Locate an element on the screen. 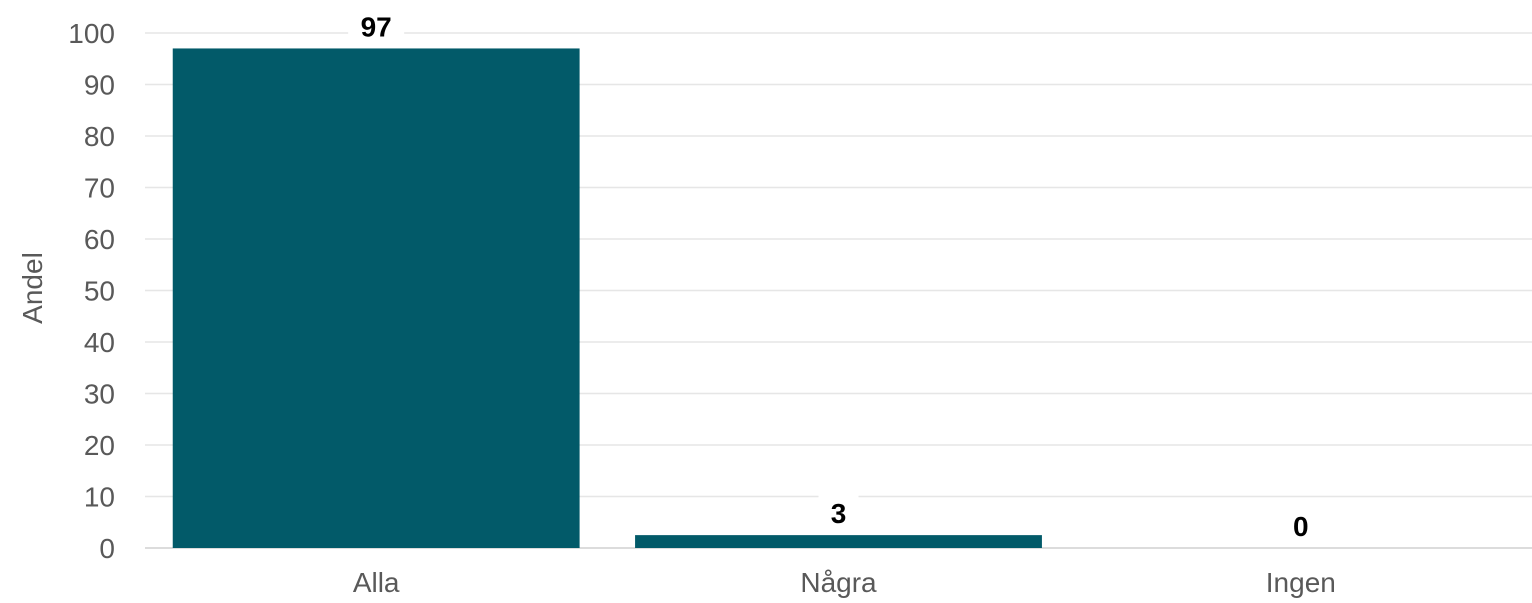  y-tick-label: 100 is located at coordinates (91, 33).